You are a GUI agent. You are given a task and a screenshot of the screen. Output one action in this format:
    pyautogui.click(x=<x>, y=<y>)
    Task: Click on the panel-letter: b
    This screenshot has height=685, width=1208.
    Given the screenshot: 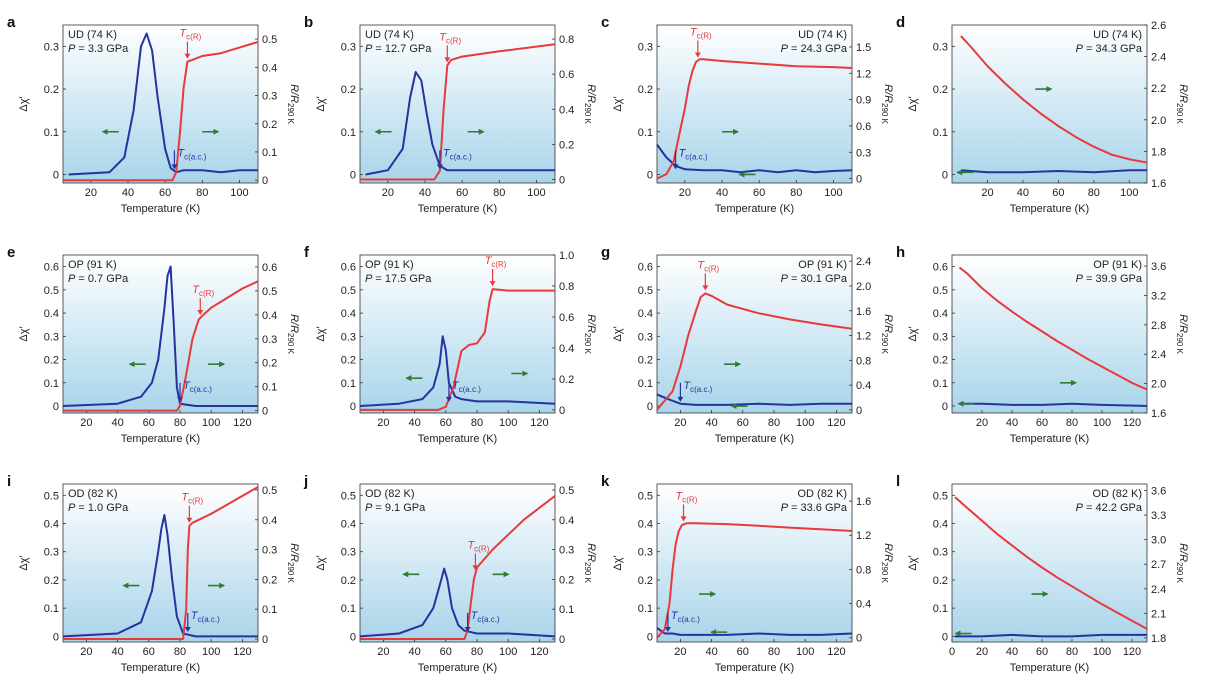 What is the action you would take?
    pyautogui.click(x=308, y=22)
    